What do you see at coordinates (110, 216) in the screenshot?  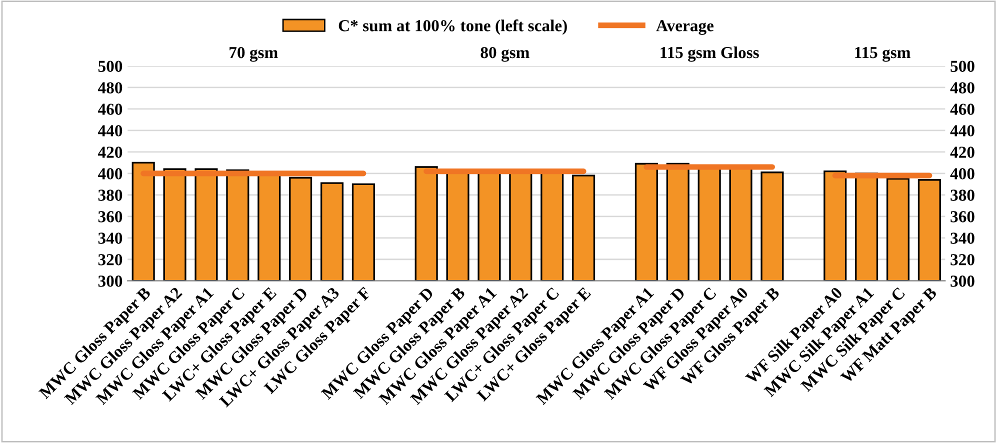 I see `y-tick-label: 360` at bounding box center [110, 216].